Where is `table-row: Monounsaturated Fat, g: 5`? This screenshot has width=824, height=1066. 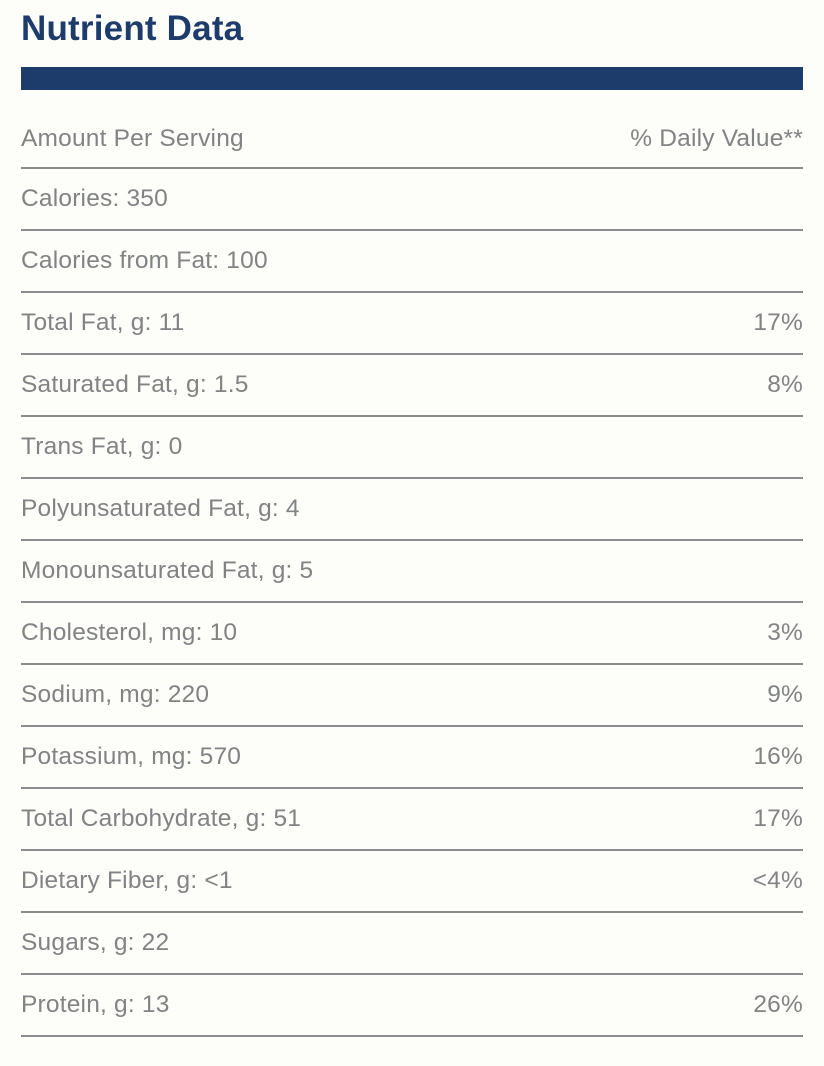
table-row: Monounsaturated Fat, g: 5 is located at coordinates (412, 572).